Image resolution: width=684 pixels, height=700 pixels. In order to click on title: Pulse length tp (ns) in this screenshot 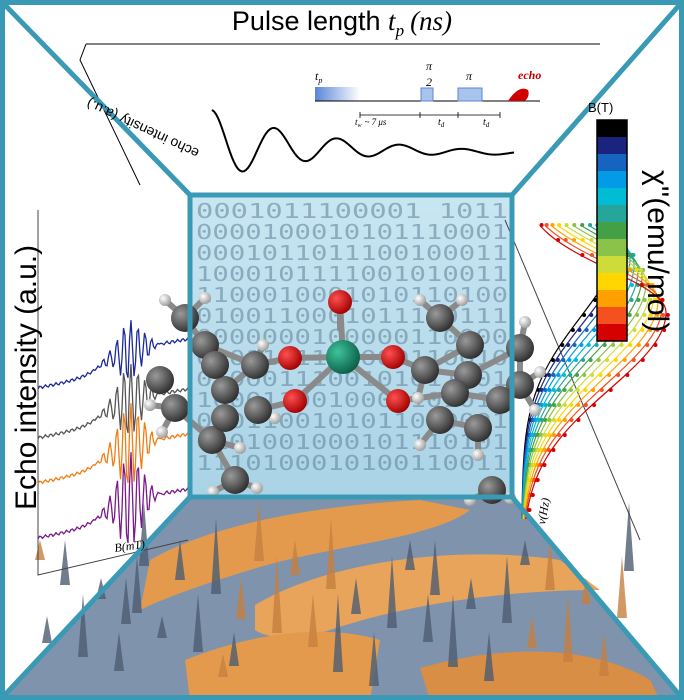, I will do `click(342, 23)`.